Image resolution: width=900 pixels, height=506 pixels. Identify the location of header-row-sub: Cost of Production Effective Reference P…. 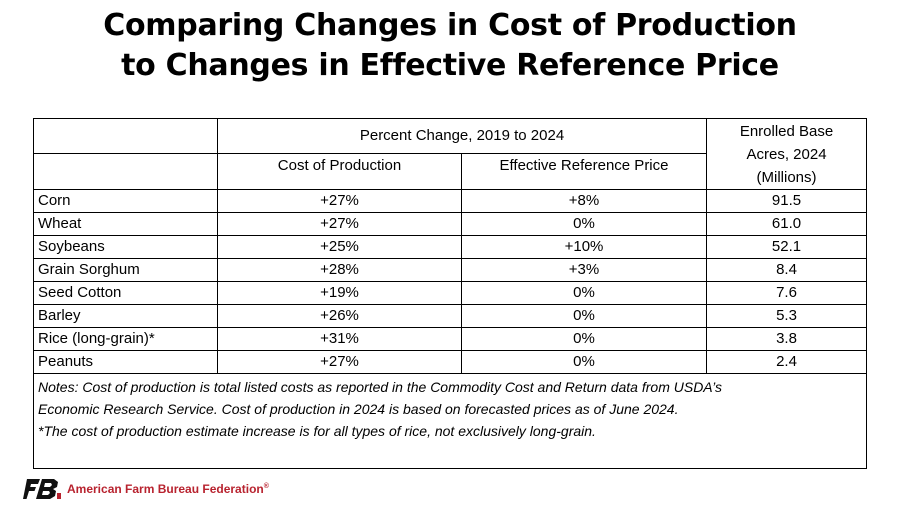
(450, 171).